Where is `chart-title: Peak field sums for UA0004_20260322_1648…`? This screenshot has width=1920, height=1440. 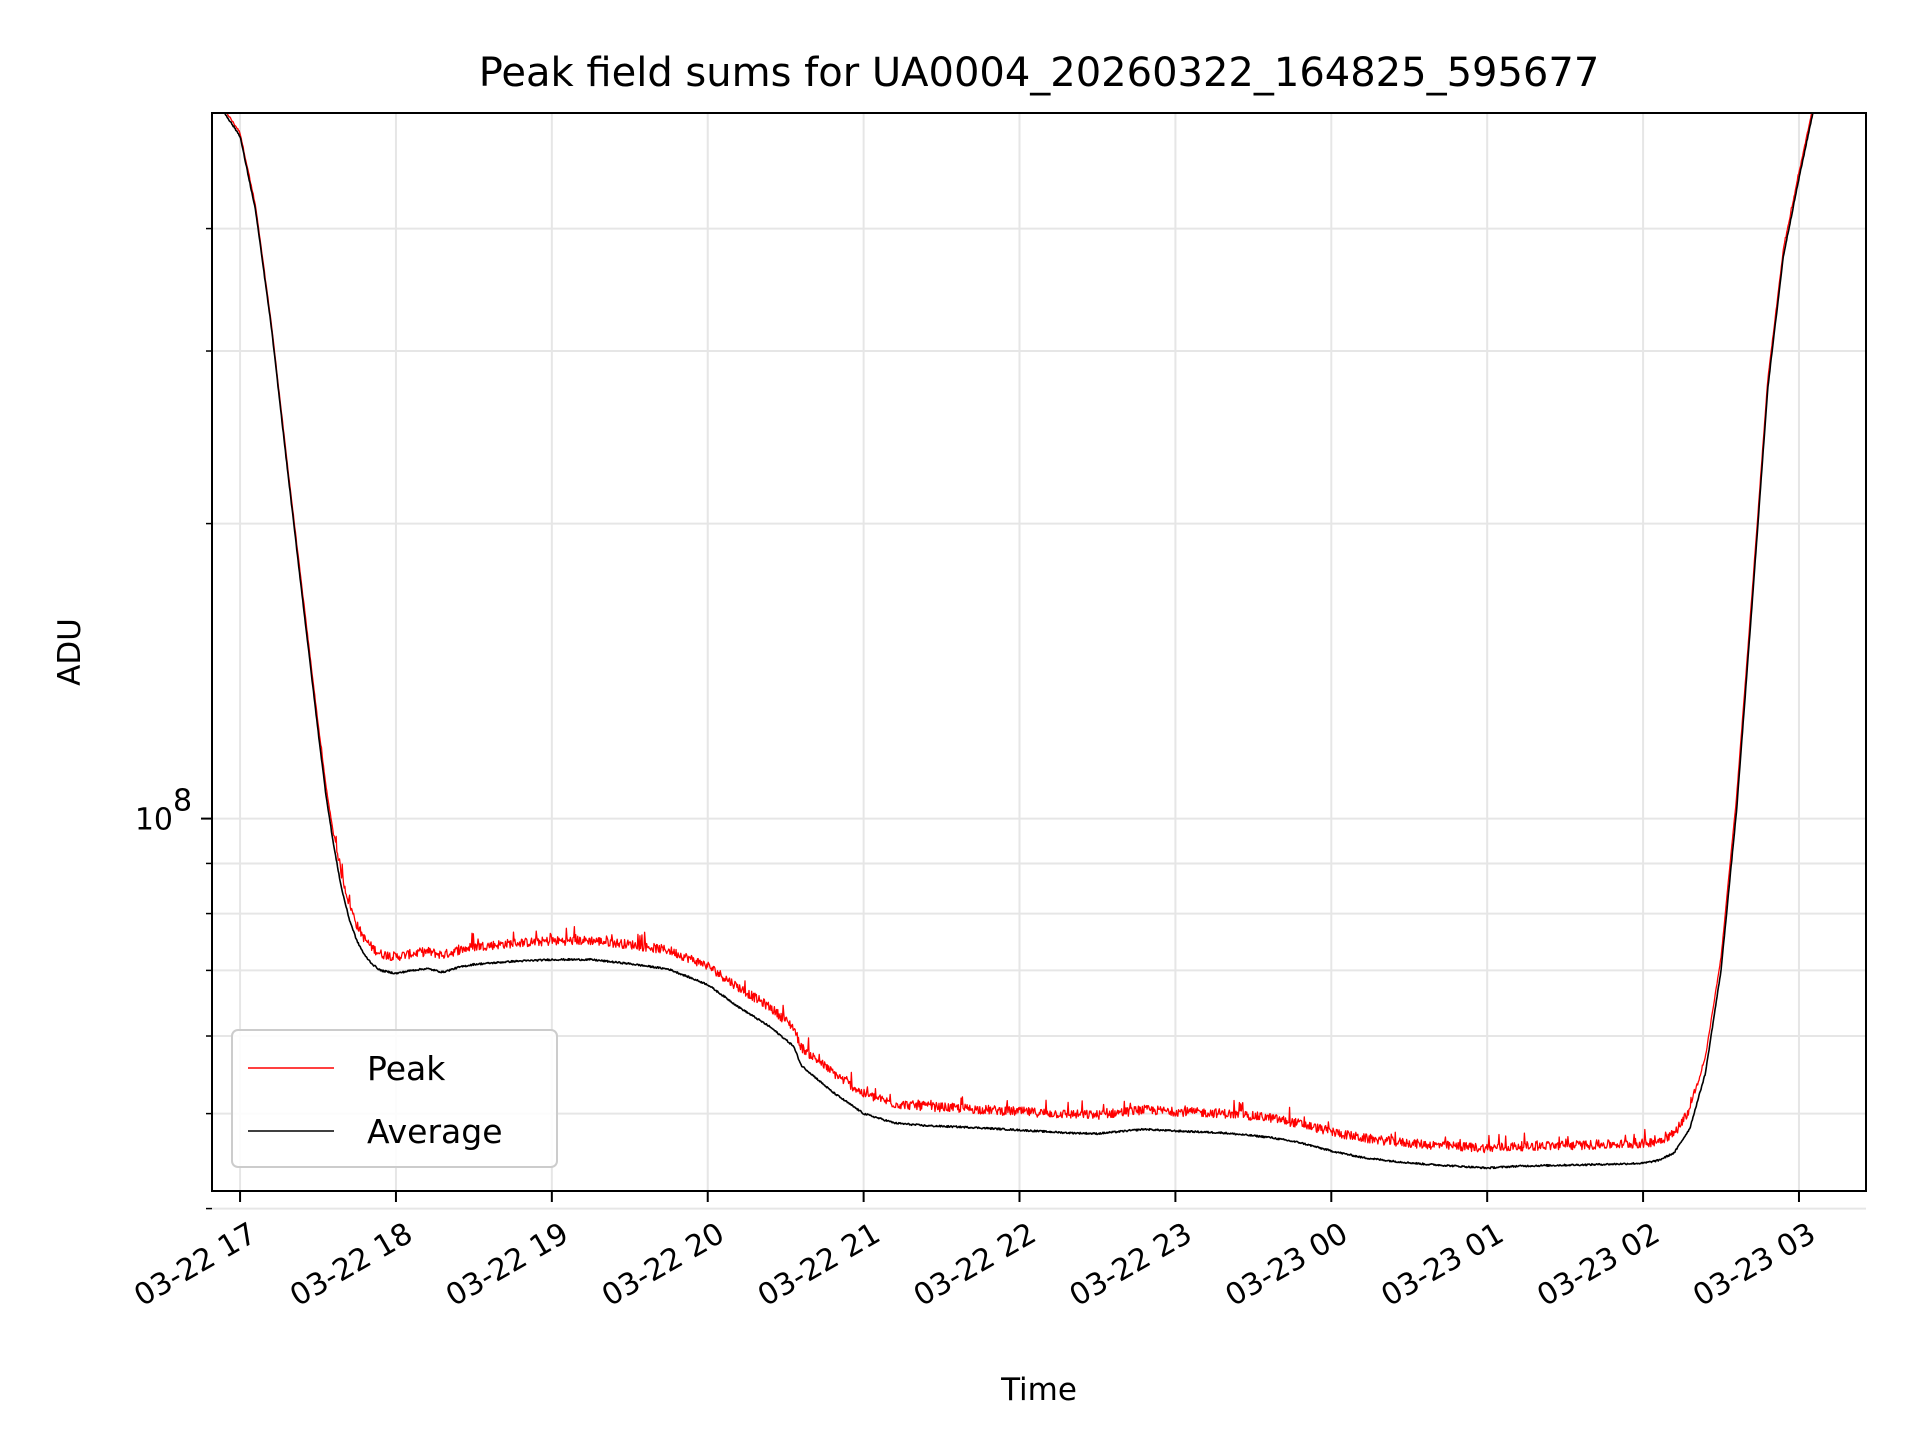
chart-title: Peak field sums for UA0004_20260322_1648… is located at coordinates (1039, 73).